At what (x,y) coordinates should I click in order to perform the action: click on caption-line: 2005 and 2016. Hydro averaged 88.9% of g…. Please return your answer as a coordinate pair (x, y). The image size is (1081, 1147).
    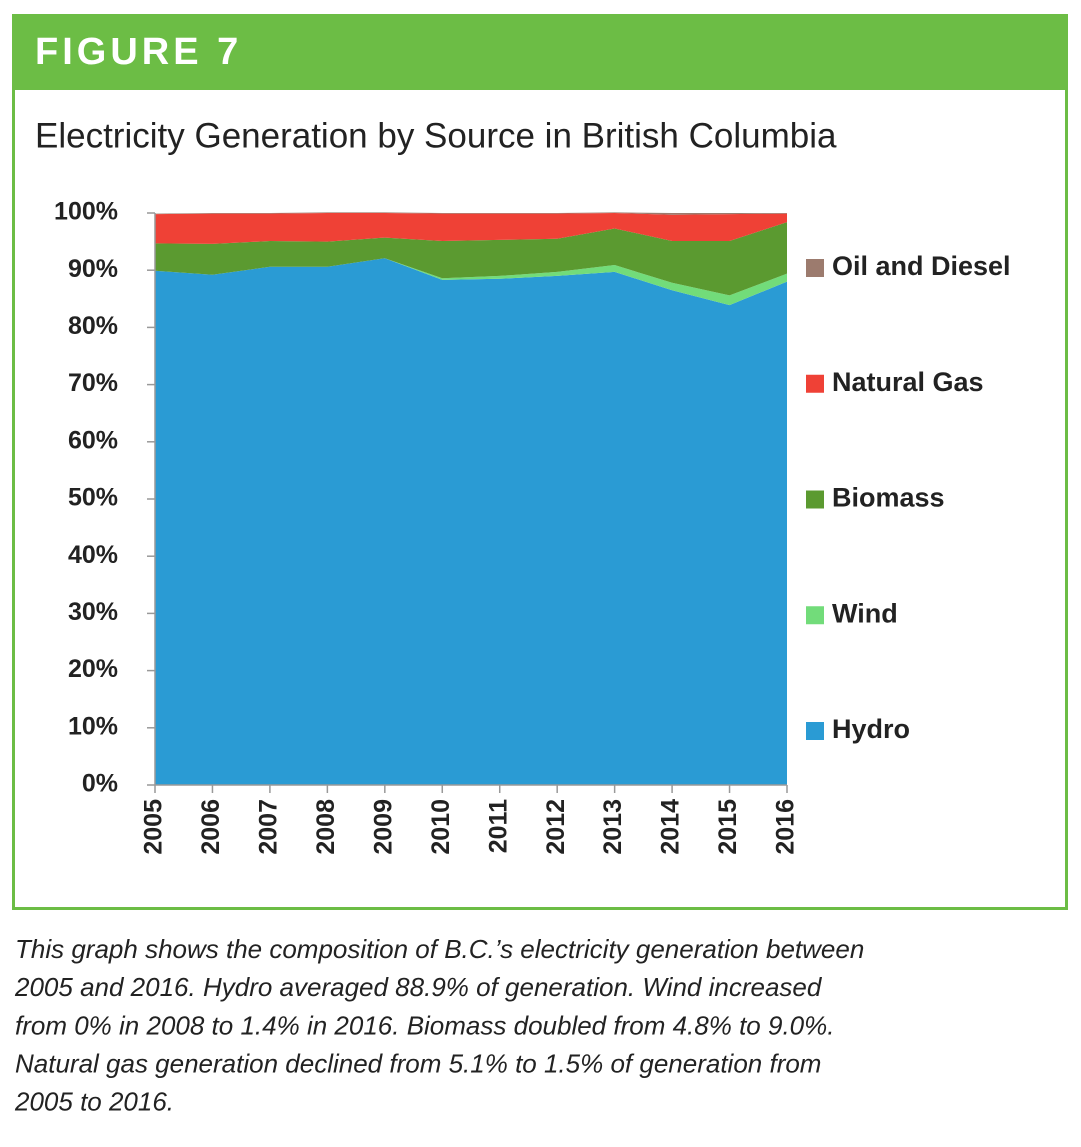
    Looking at the image, I should click on (418, 987).